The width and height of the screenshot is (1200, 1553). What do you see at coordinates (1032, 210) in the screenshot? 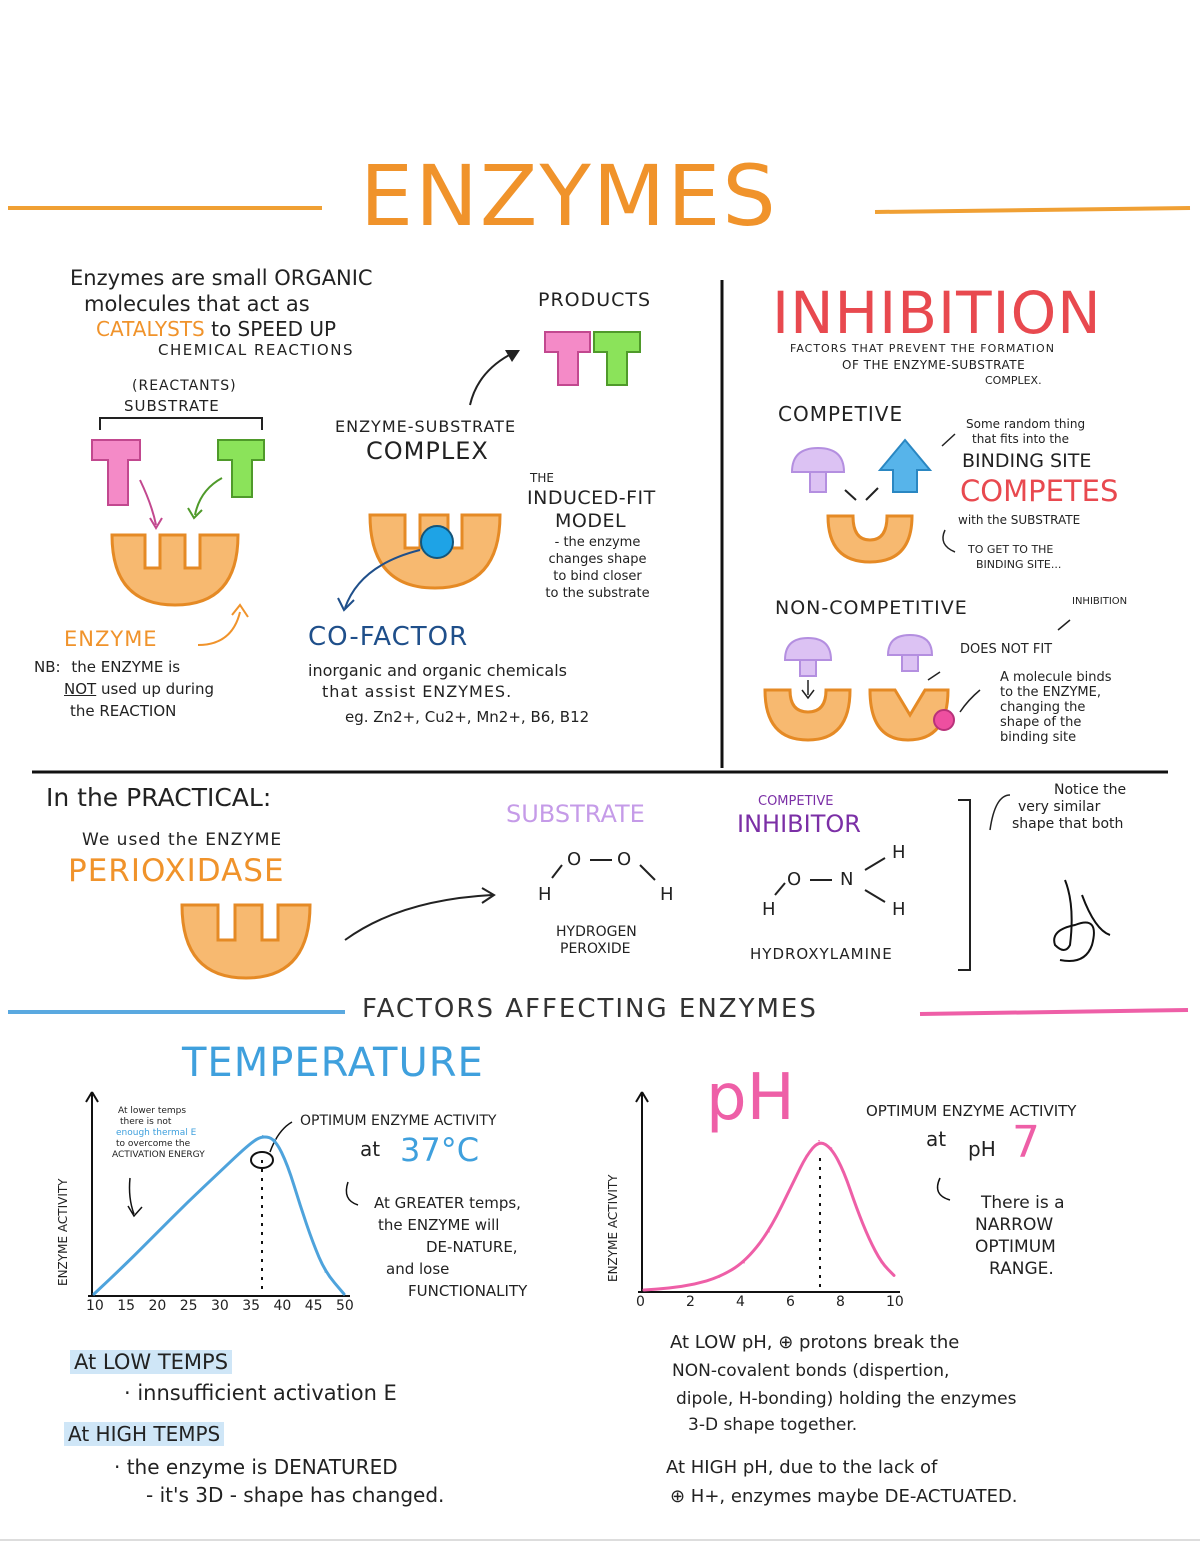
I see `title-rule-right` at bounding box center [1032, 210].